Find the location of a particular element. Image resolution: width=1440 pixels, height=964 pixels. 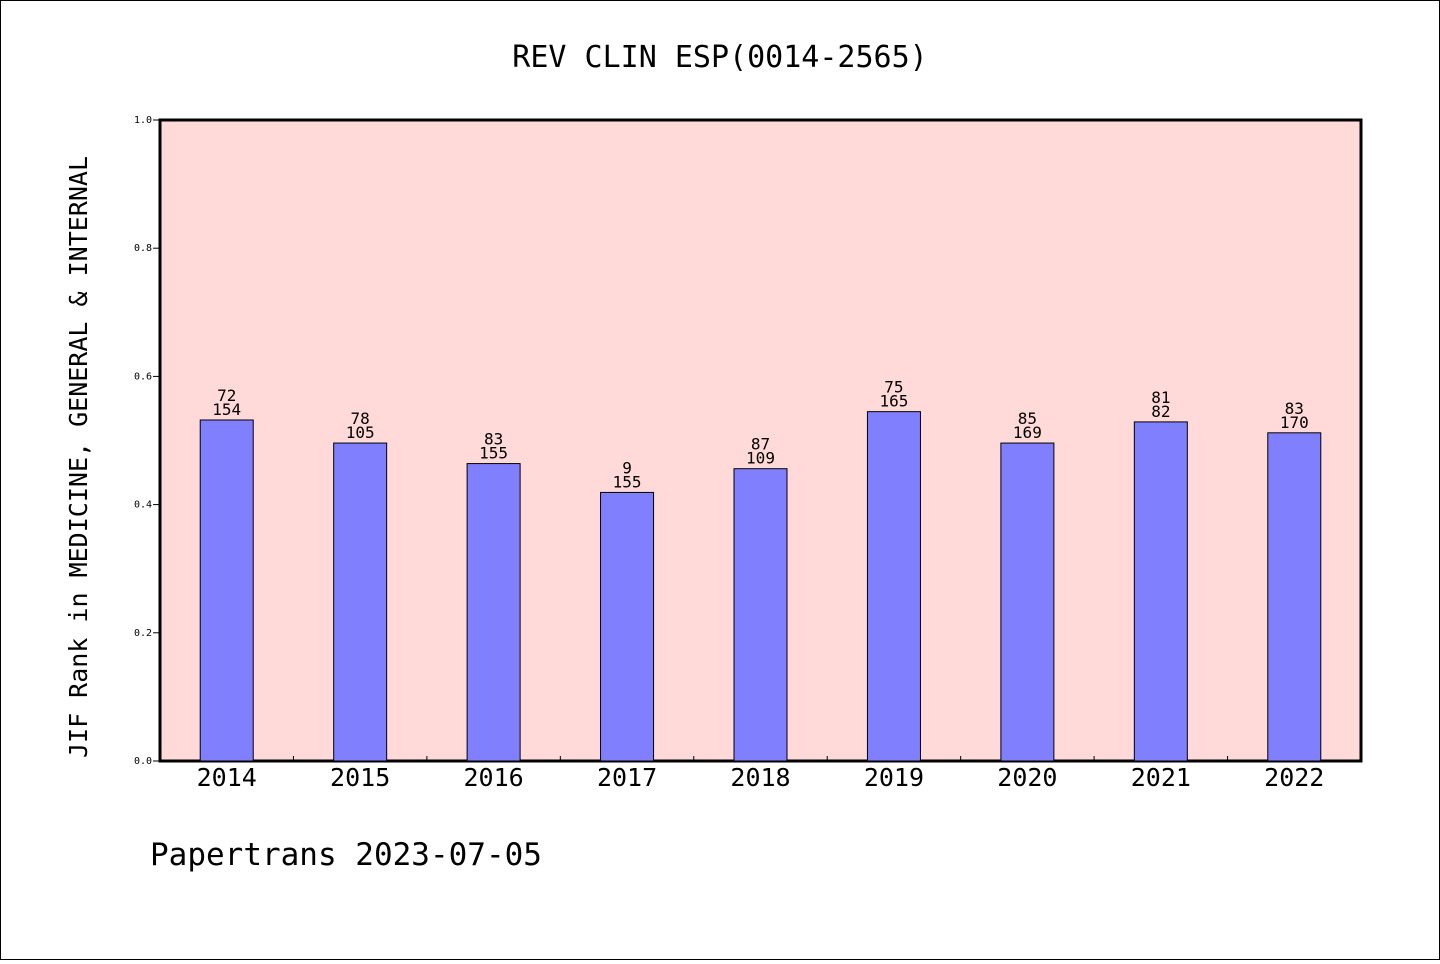

x-tick-label: 2022 is located at coordinates (1294, 777).